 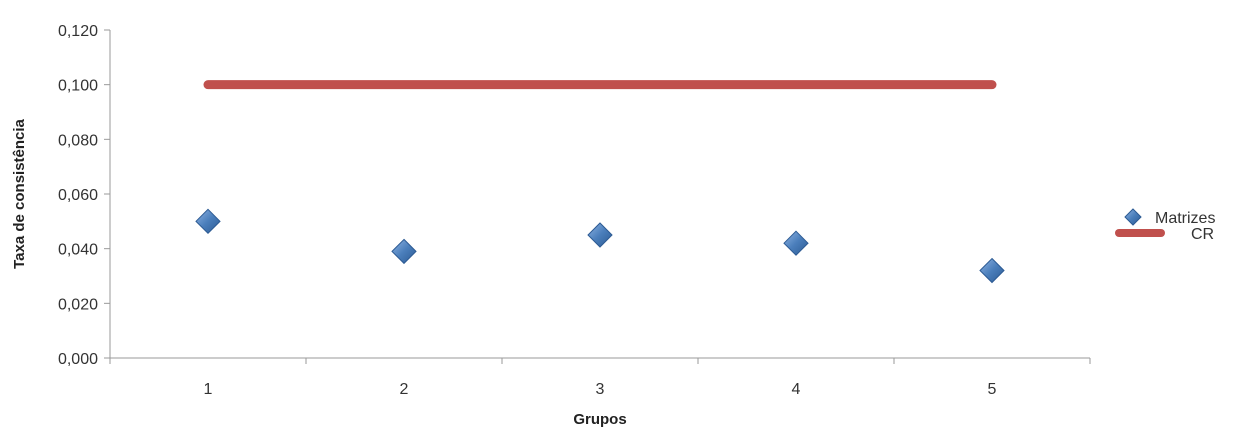 What do you see at coordinates (992, 389) in the screenshot?
I see `x-tick-label: 5` at bounding box center [992, 389].